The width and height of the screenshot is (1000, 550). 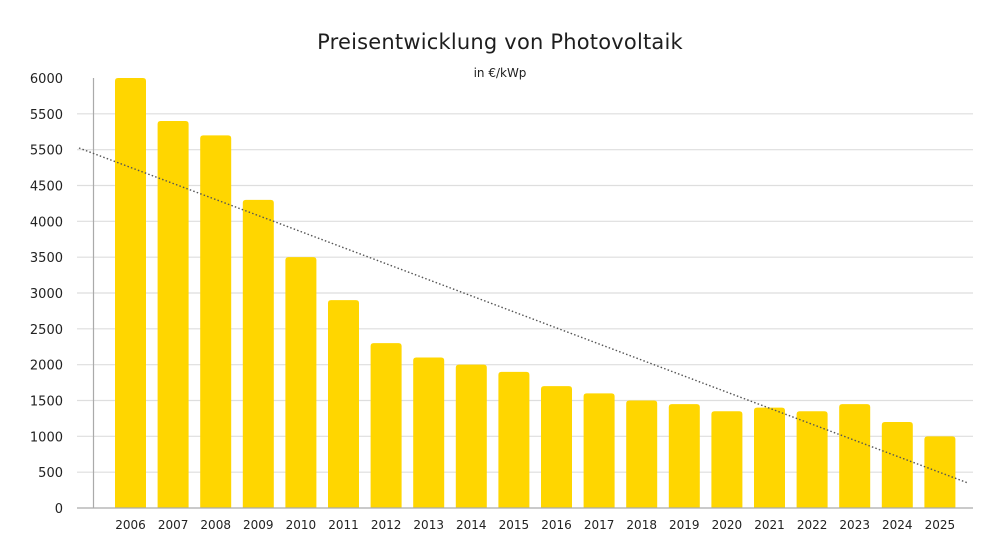 What do you see at coordinates (727, 525) in the screenshot?
I see `x-tick-label: 2020` at bounding box center [727, 525].